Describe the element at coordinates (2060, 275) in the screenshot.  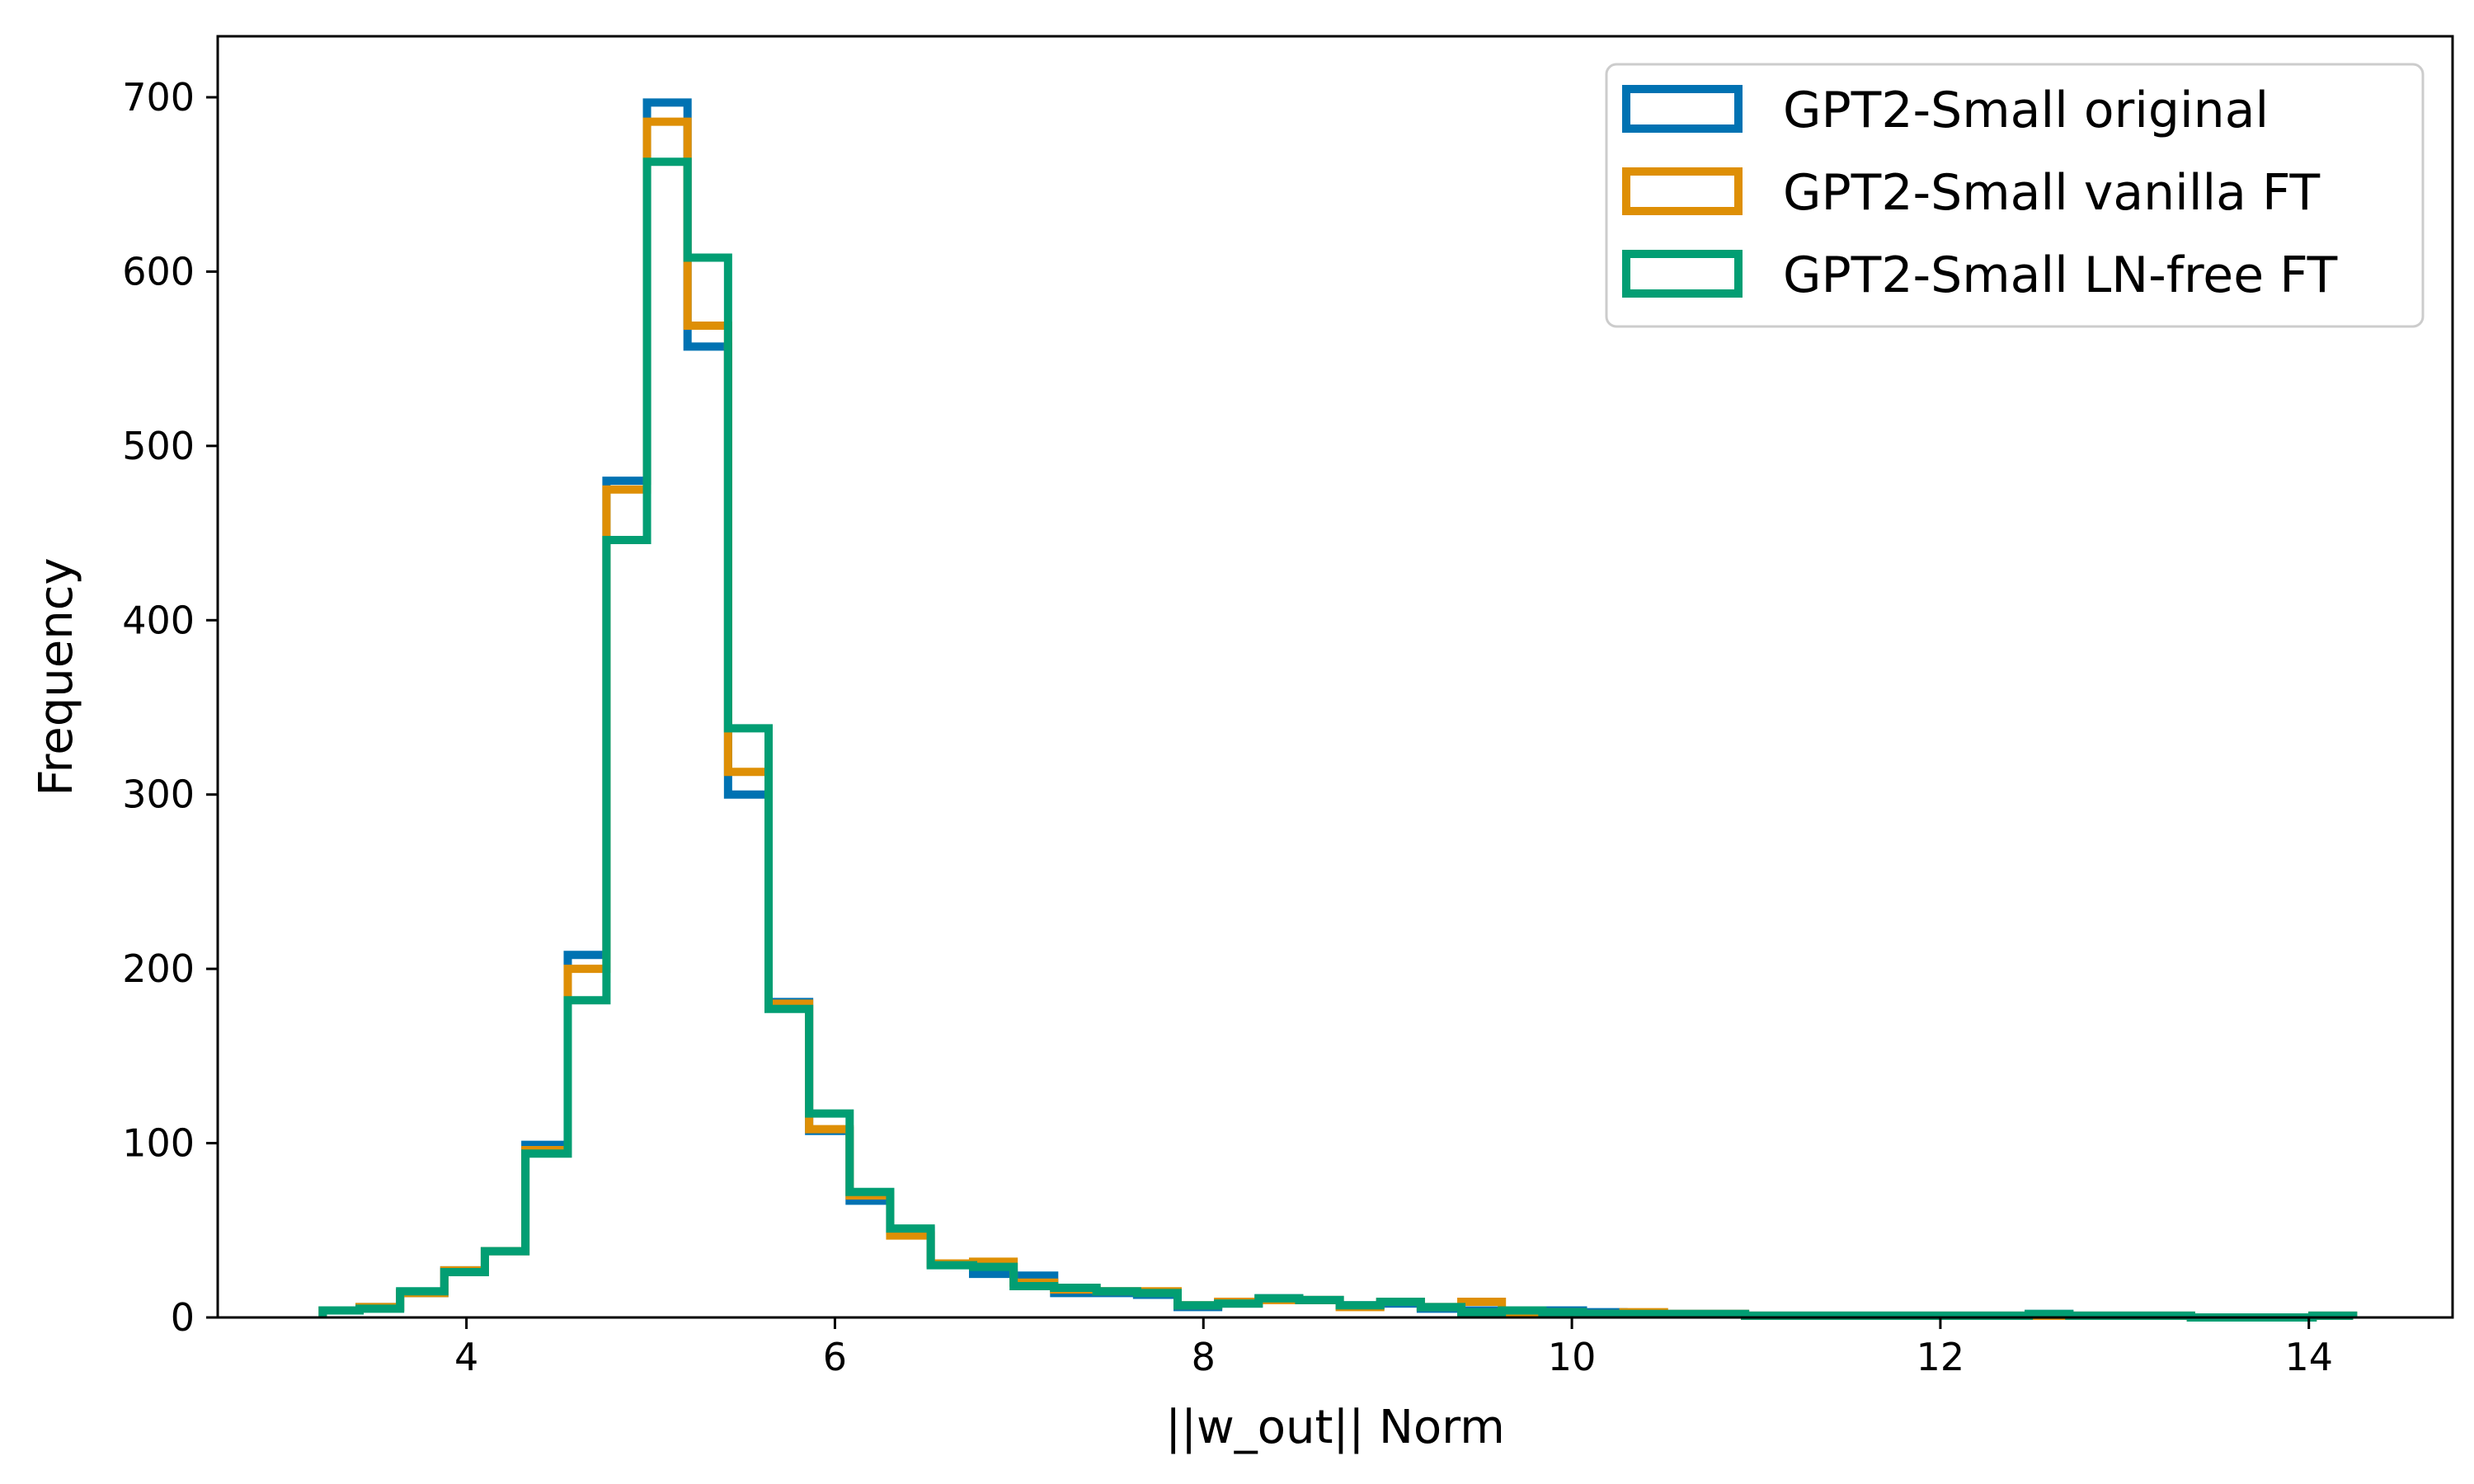
I see `legend-label: GPT2-Small LN-free FT` at that location.